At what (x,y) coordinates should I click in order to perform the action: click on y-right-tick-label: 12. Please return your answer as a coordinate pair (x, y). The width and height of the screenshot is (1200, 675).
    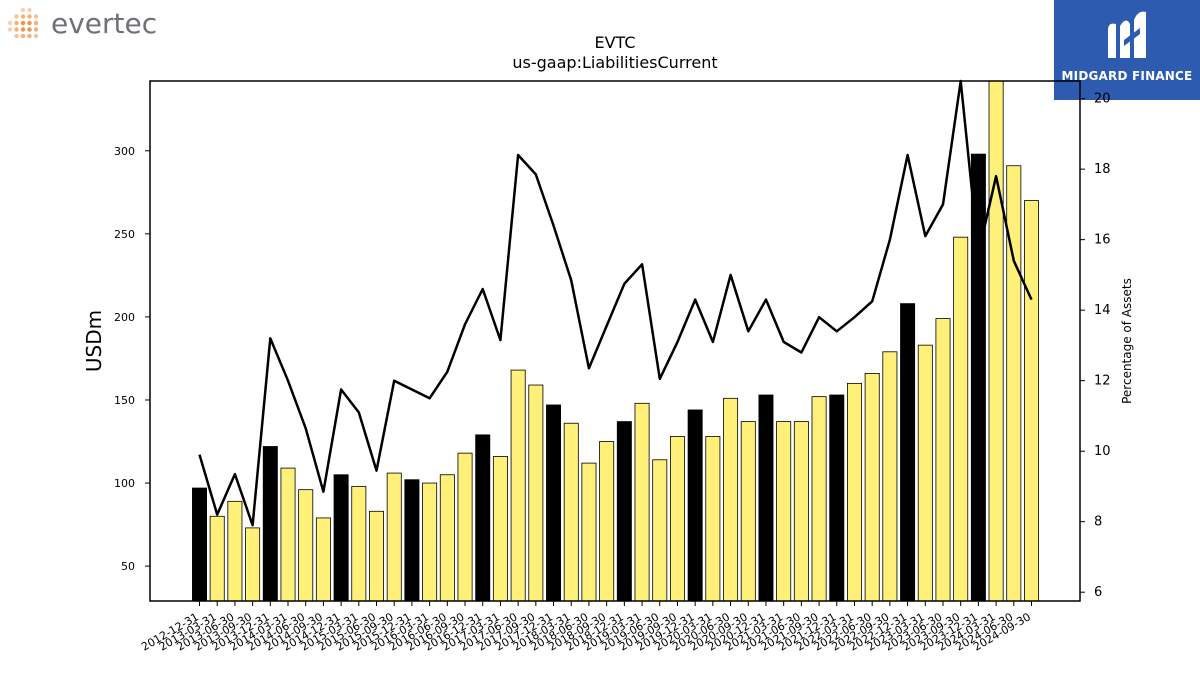
    Looking at the image, I should click on (1102, 381).